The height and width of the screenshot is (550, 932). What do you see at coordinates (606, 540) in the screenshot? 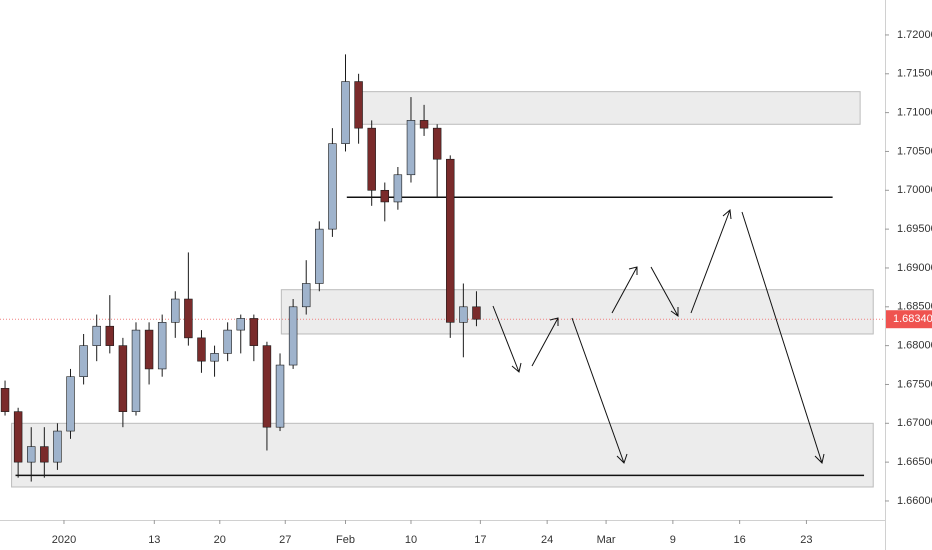
I see `x-tick-label: Mar` at bounding box center [606, 540].